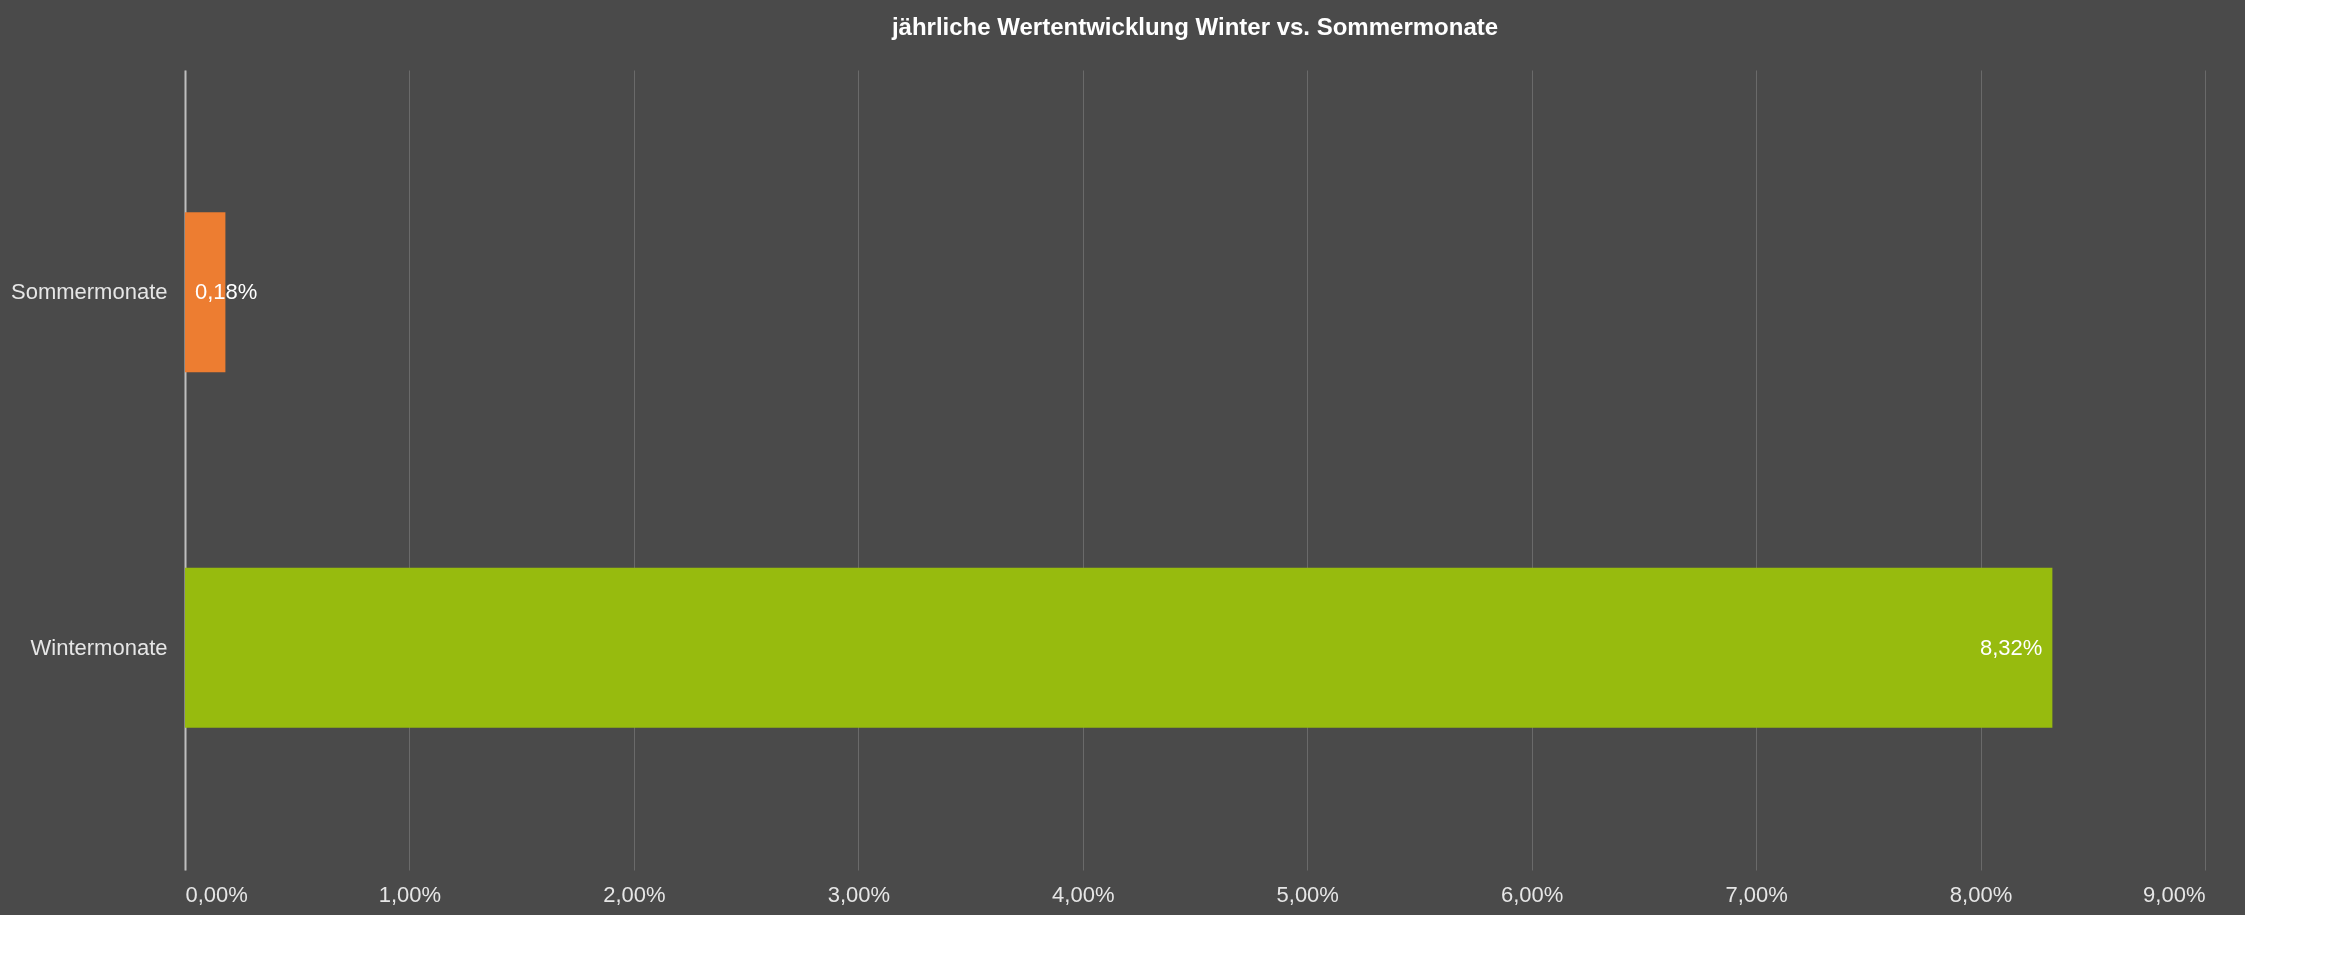  I want to click on y-tick-label: Sommermonate, so click(89, 292).